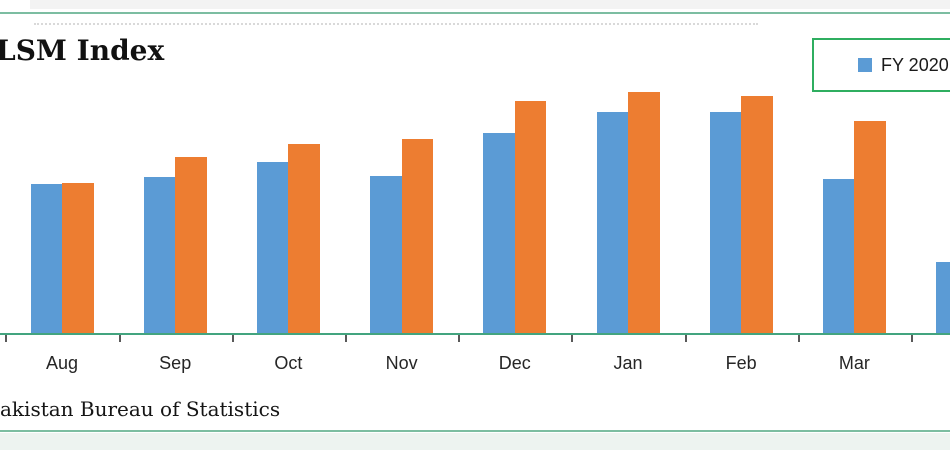 This screenshot has width=950, height=450. I want to click on bar-series2-nov, so click(417, 236).